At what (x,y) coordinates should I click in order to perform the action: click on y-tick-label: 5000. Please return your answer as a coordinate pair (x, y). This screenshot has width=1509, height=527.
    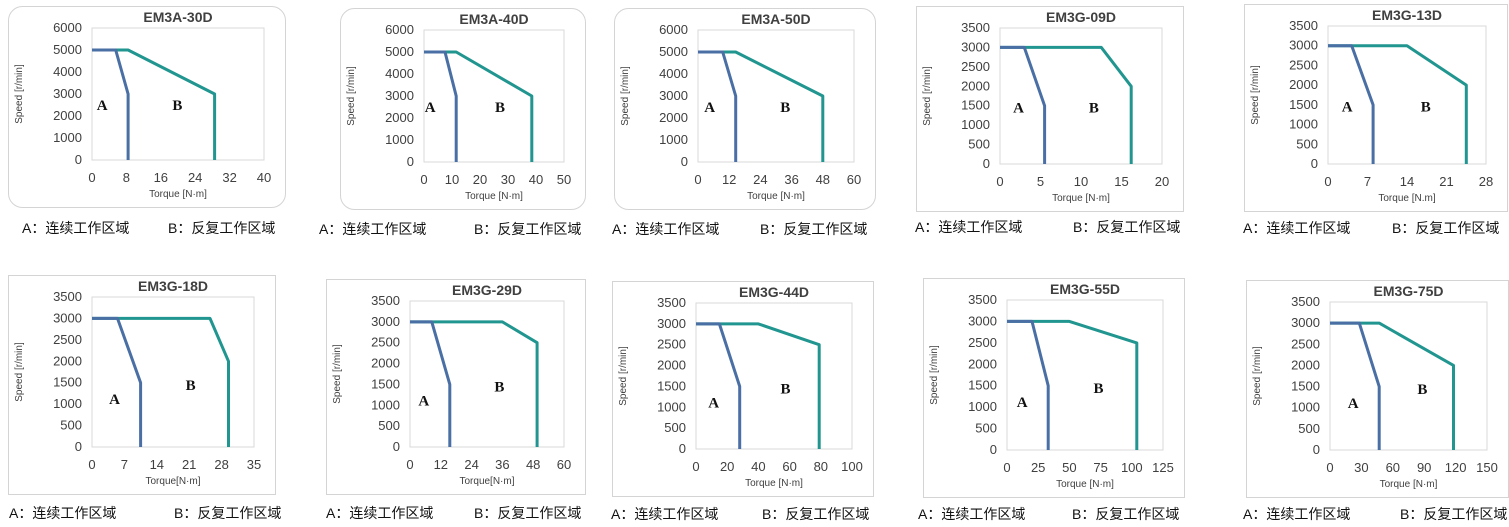
    Looking at the image, I should click on (67, 49).